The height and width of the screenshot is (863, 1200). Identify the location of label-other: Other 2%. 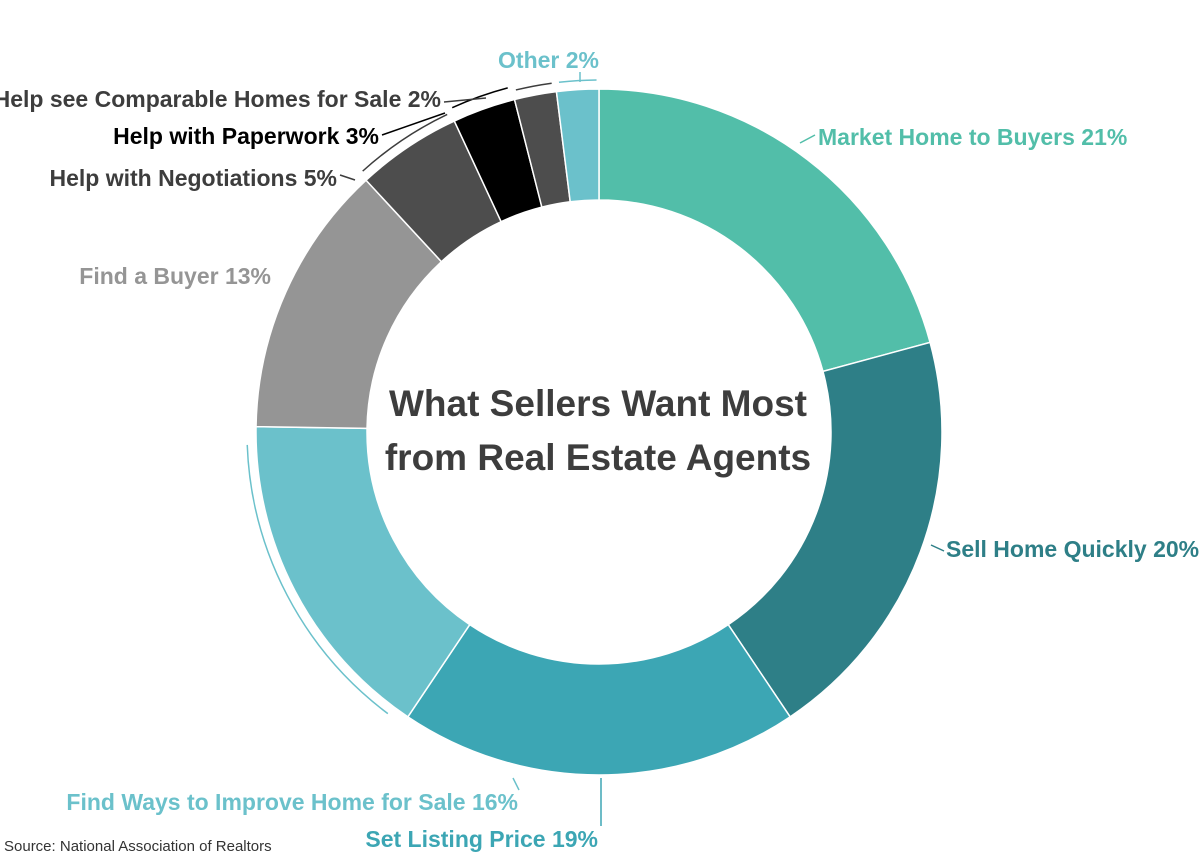
(548, 60).